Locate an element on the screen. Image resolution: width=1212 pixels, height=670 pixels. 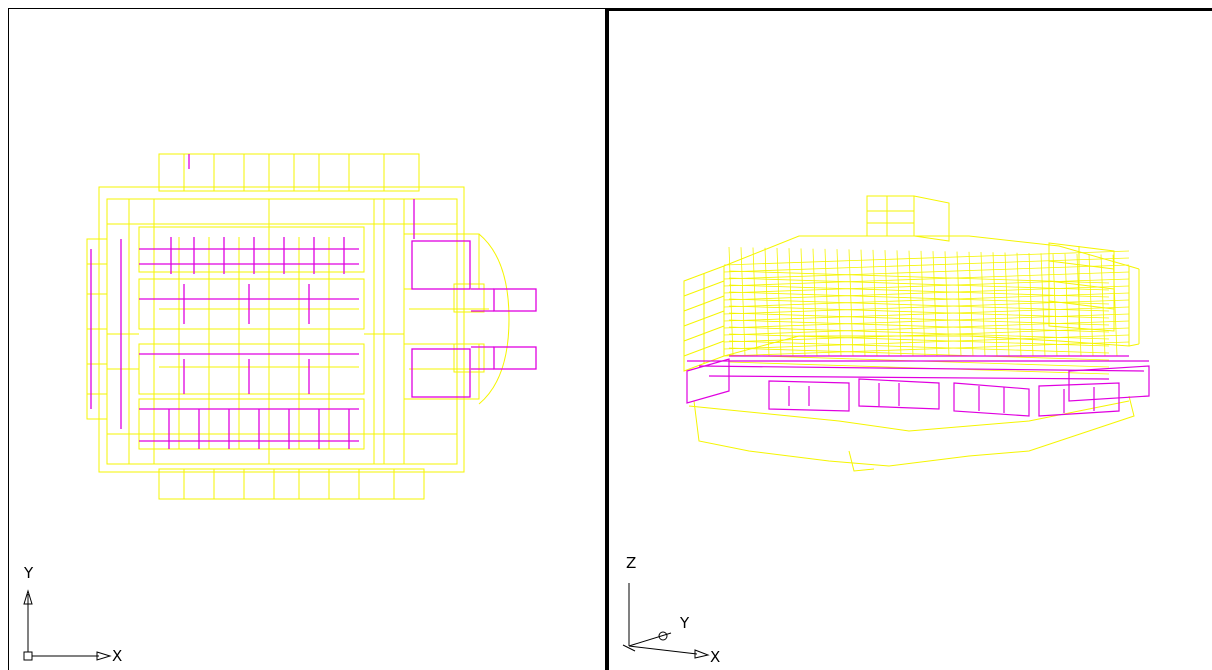
ucs-x-label-iso: X is located at coordinates (715, 657).